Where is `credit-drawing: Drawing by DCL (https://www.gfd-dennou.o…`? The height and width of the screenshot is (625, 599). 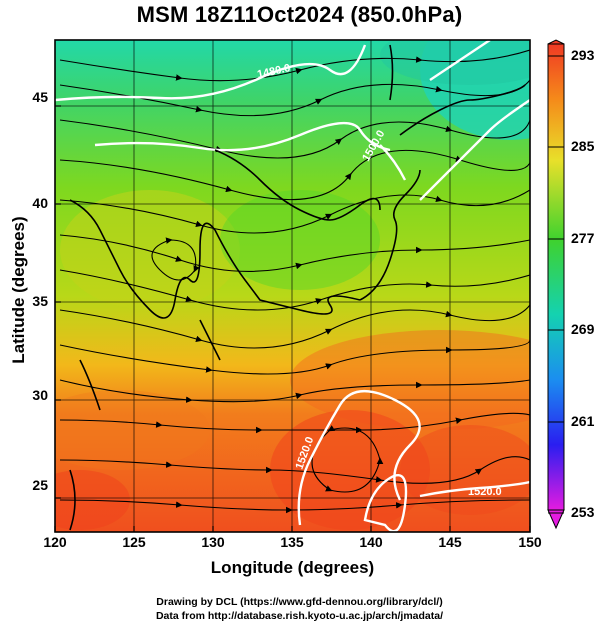 credit-drawing: Drawing by DCL (https://www.gfd-dennou.o… is located at coordinates (299, 602).